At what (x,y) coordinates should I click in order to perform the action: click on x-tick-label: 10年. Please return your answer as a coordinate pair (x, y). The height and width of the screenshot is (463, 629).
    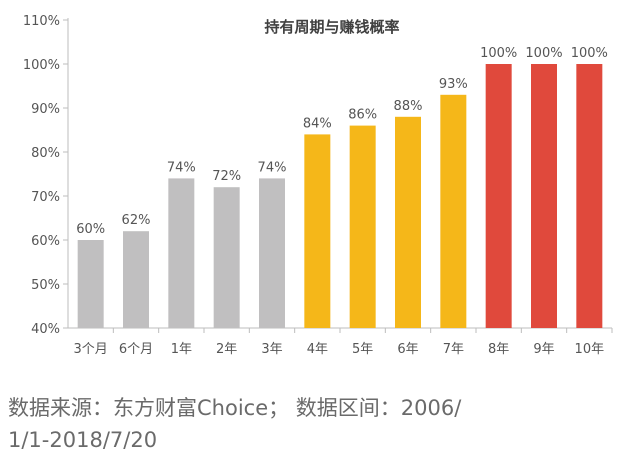
    Looking at the image, I should click on (590, 349).